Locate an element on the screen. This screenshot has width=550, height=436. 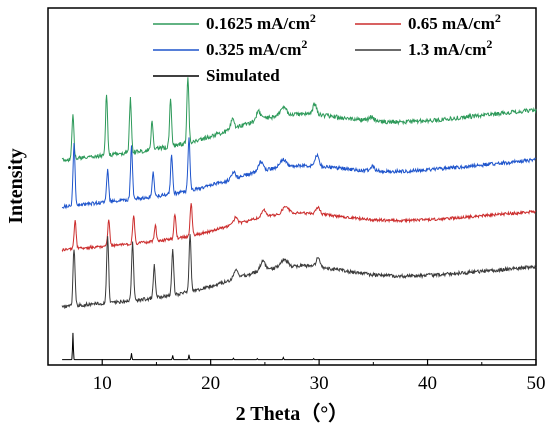
x-axis-title: 2 Theta（°） is located at coordinates (292, 413).